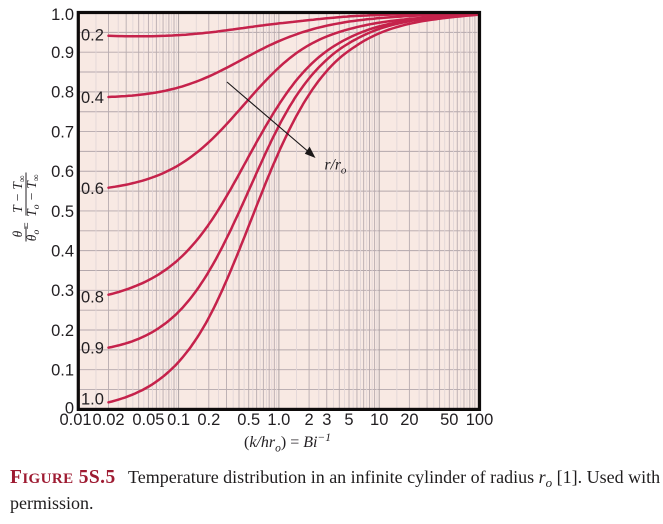 This screenshot has height=524, width=663. I want to click on svg-text: permission., so click(52, 503).